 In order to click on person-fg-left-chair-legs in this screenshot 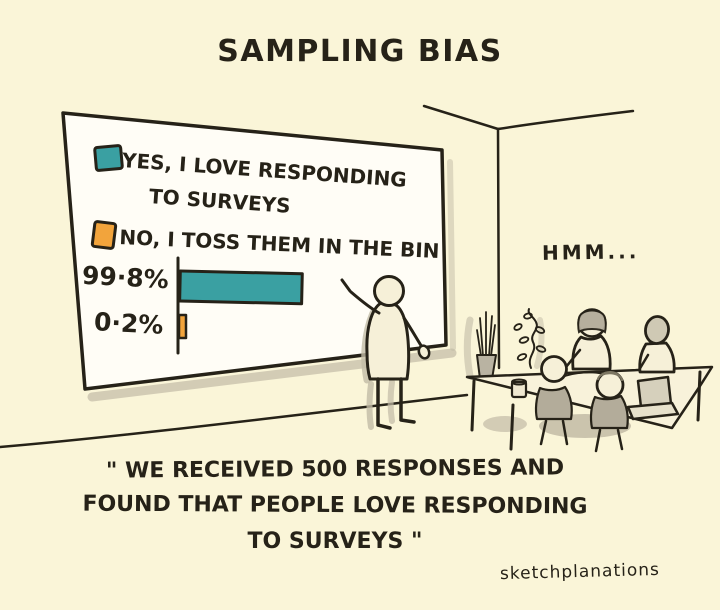, I will do `click(554, 432)`.